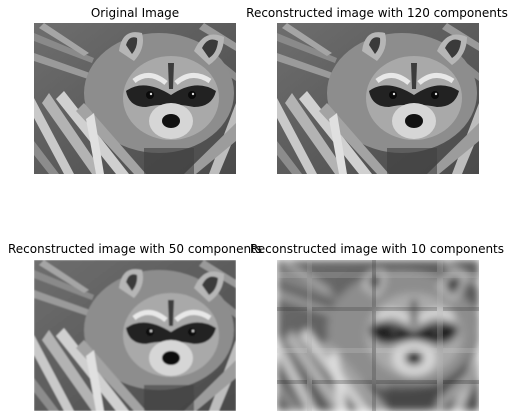 The image size is (516, 418). What do you see at coordinates (135, 249) in the screenshot?
I see `panel-title: Reconstructed image with 50 components` at bounding box center [135, 249].